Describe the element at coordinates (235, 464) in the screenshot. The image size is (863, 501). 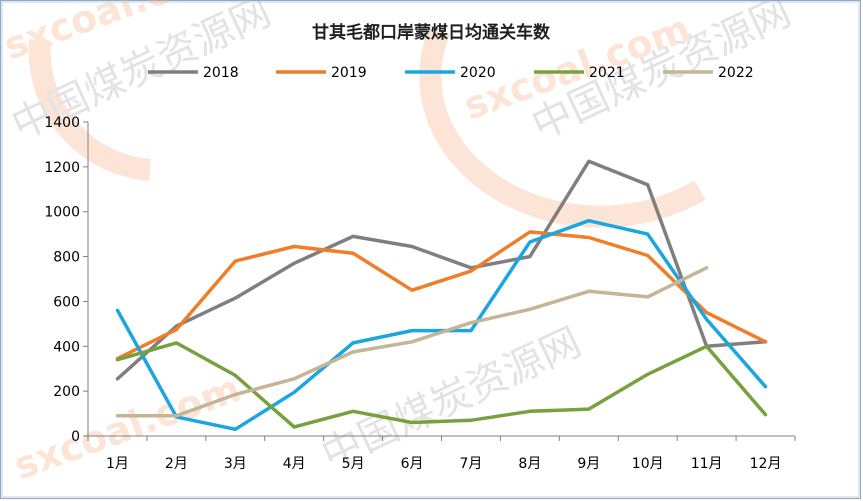
I see `x-tick-label: 3月` at that location.